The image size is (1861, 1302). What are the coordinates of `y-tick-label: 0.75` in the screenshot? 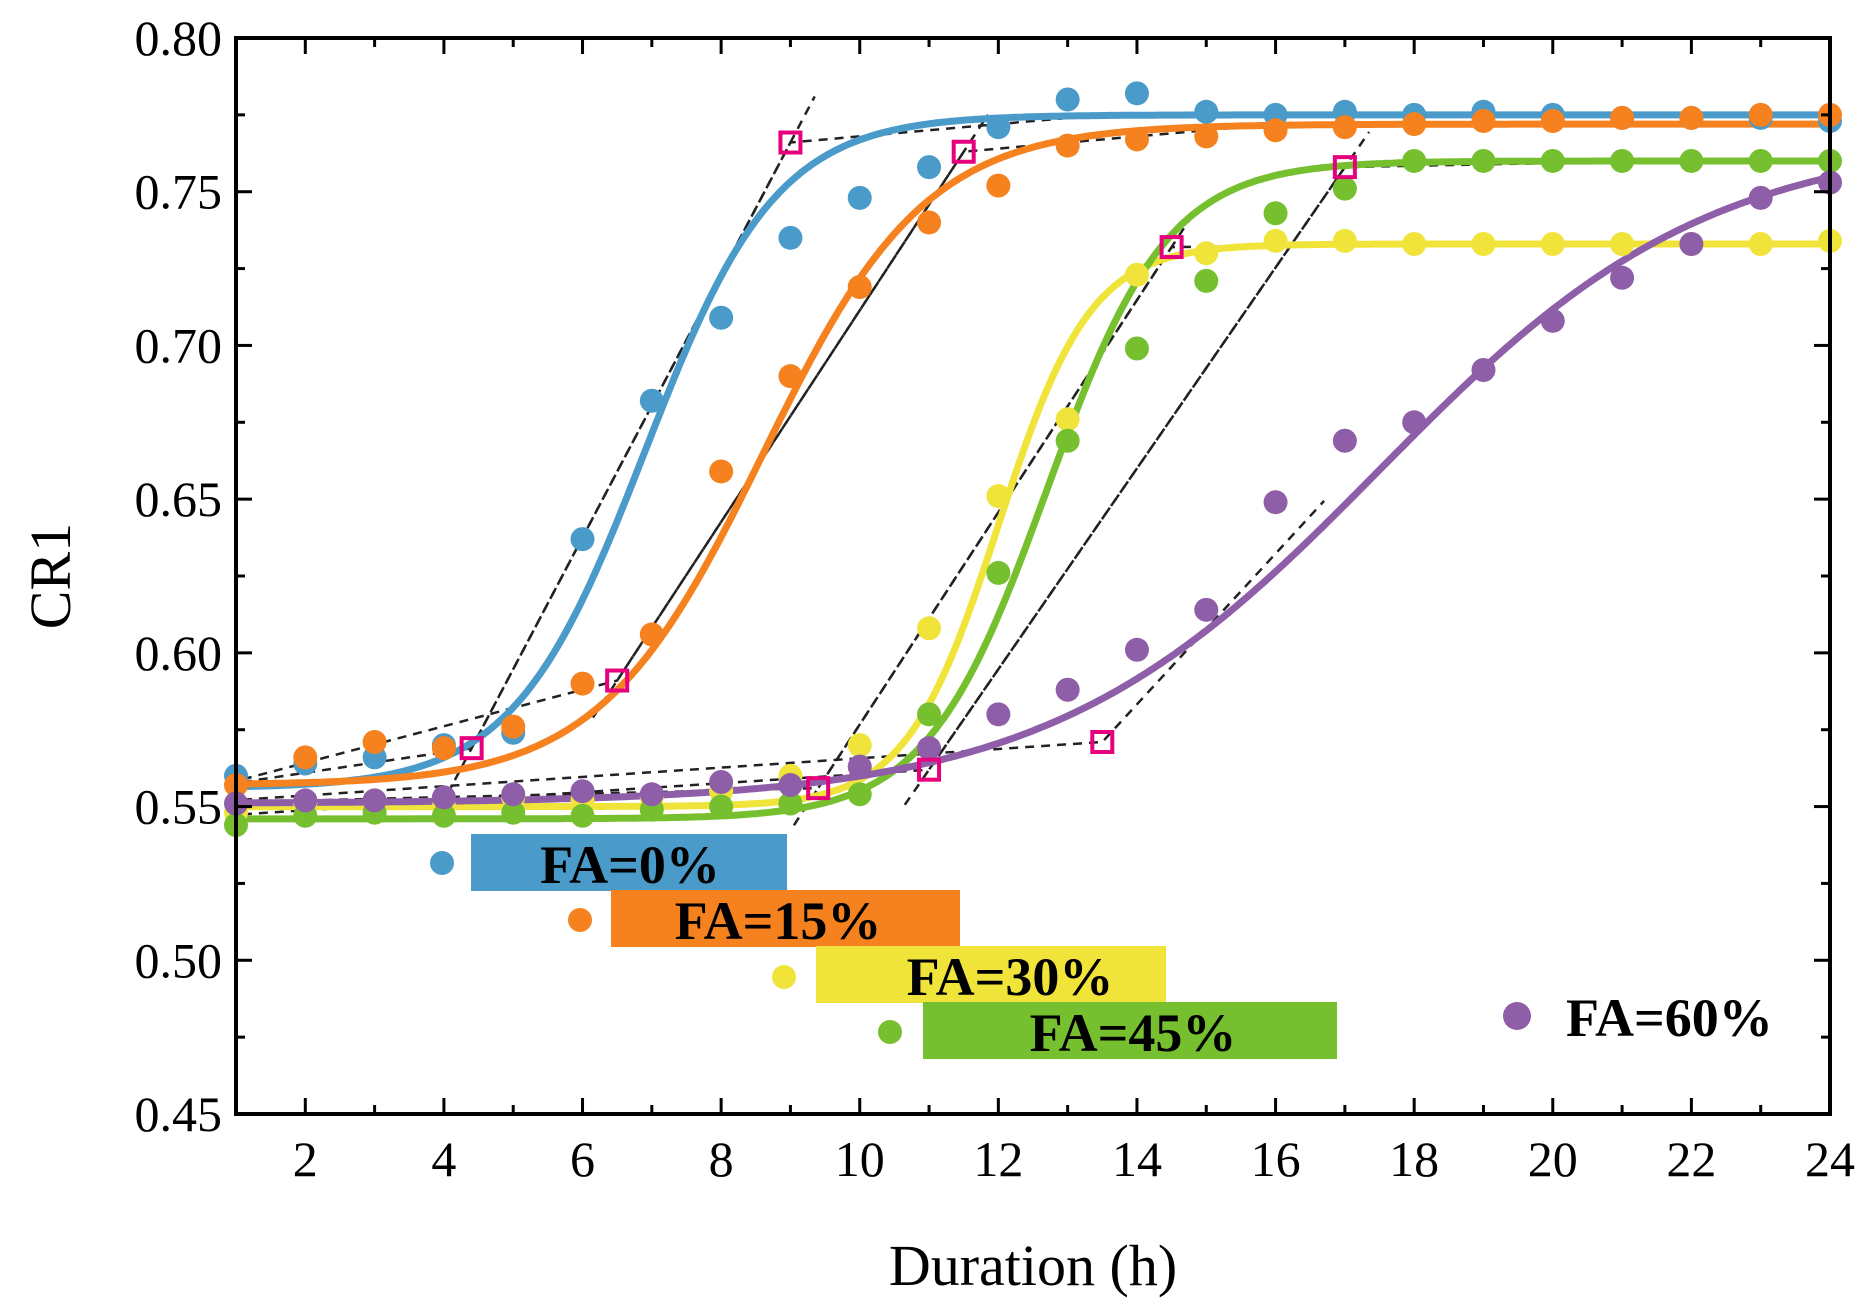 It's located at (179, 192).